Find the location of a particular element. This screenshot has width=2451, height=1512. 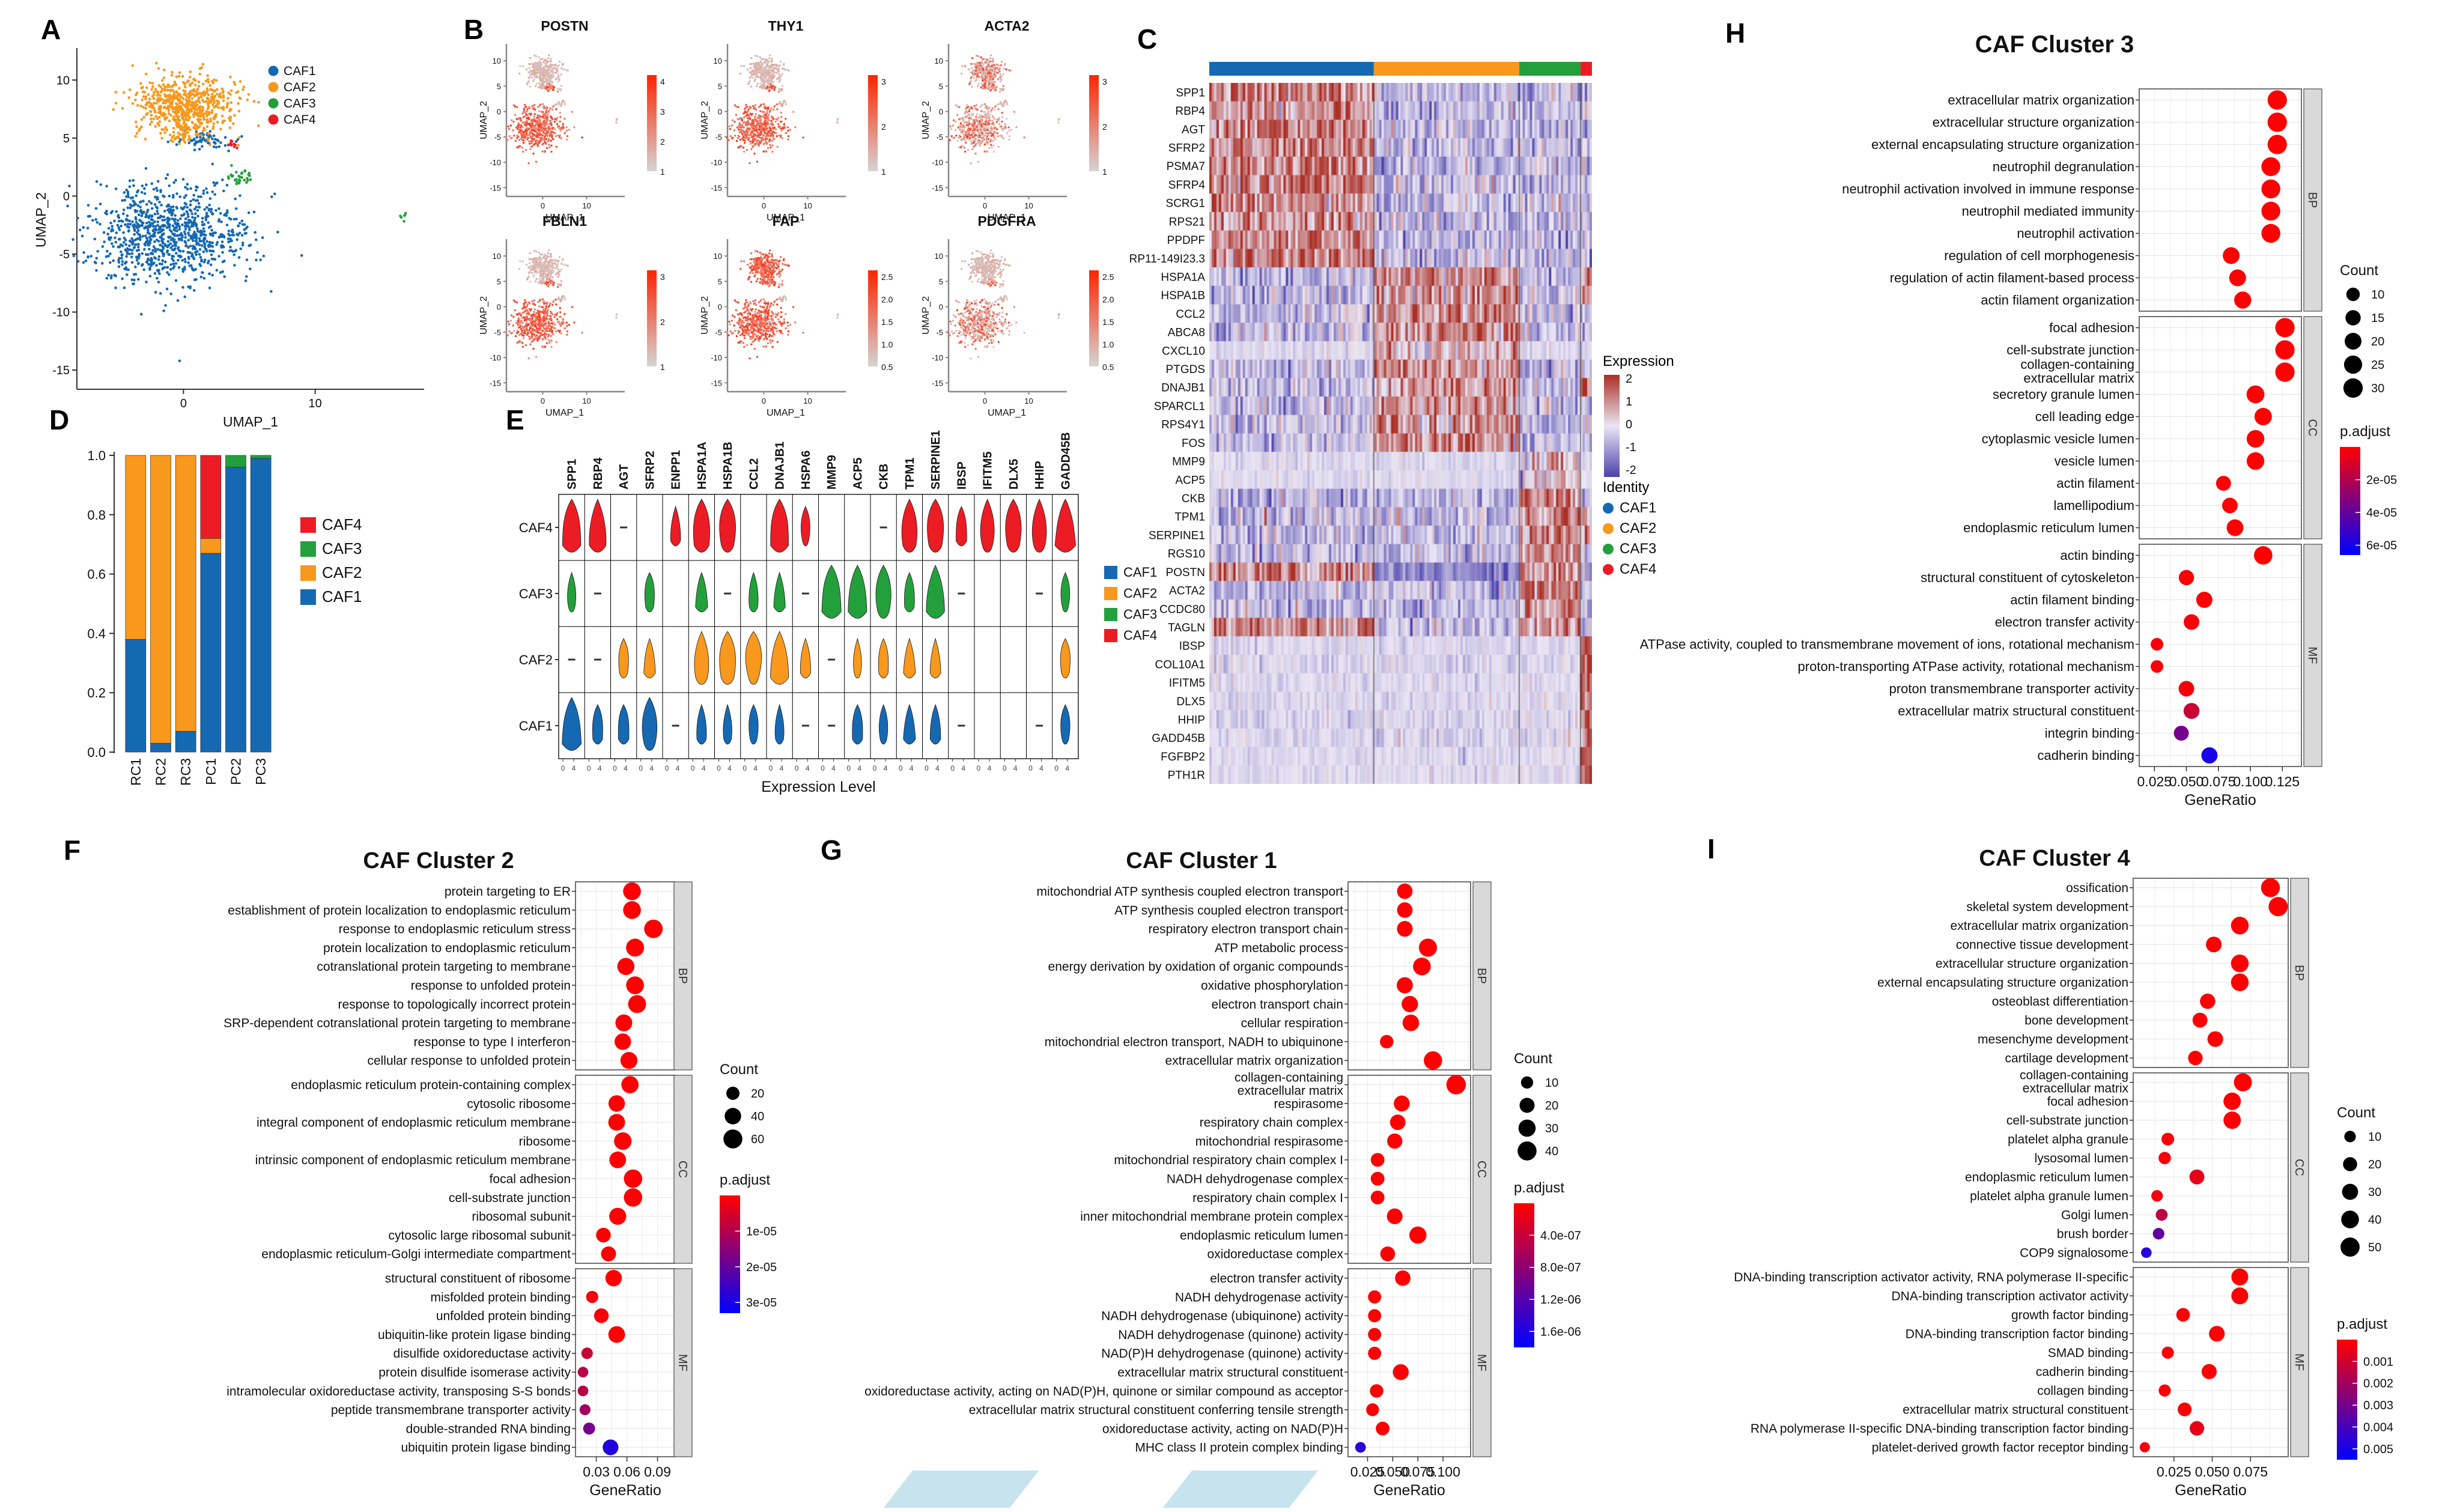

caf4-dot-swatch is located at coordinates (1608, 569).